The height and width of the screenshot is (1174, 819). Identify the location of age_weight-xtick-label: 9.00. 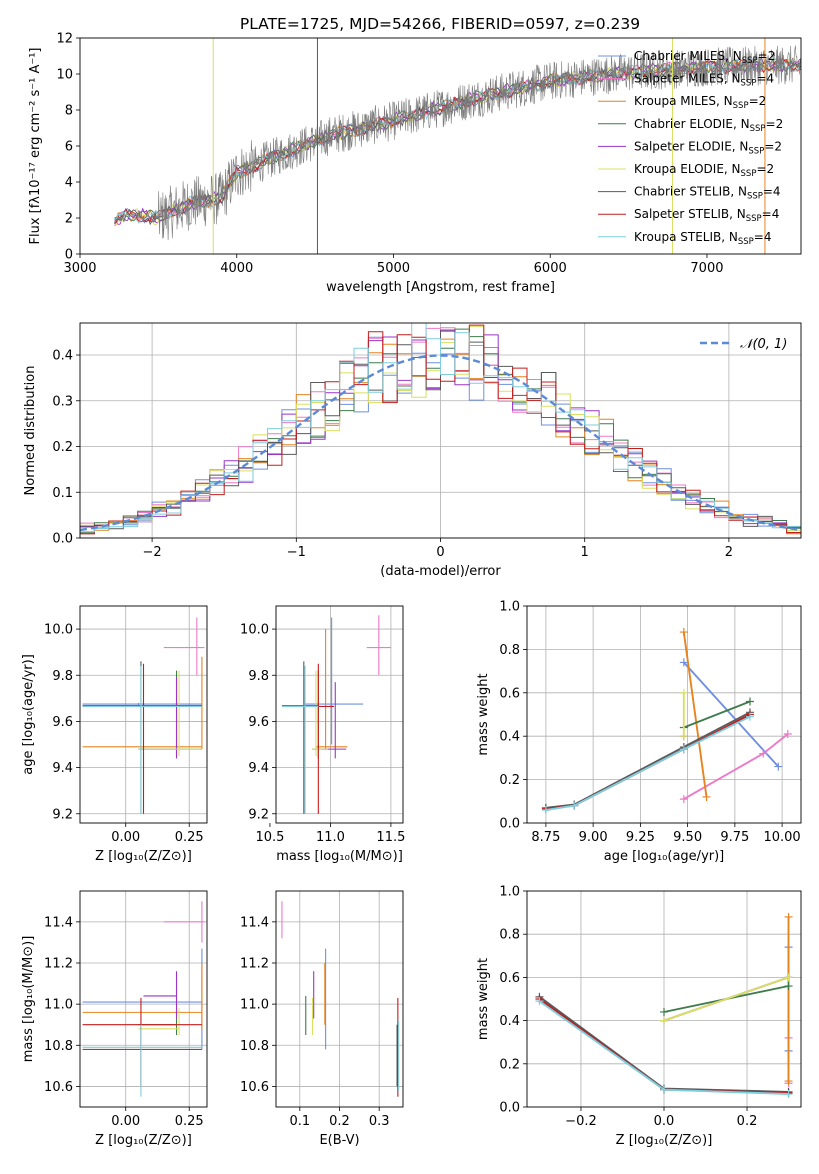
(593, 837).